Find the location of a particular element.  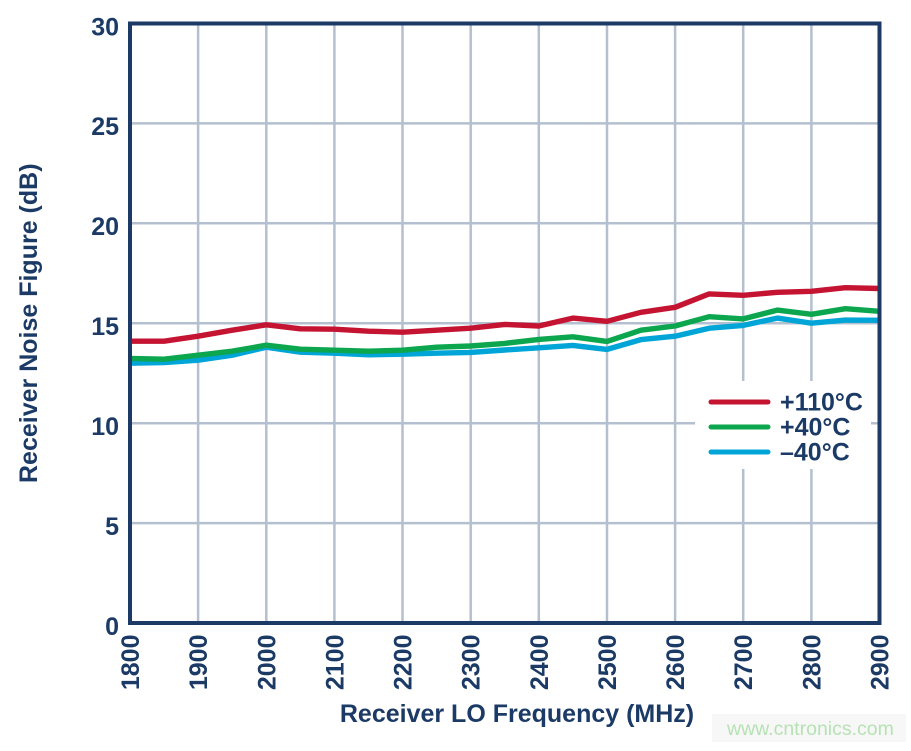

svg-text: –40°C is located at coordinates (815, 453).